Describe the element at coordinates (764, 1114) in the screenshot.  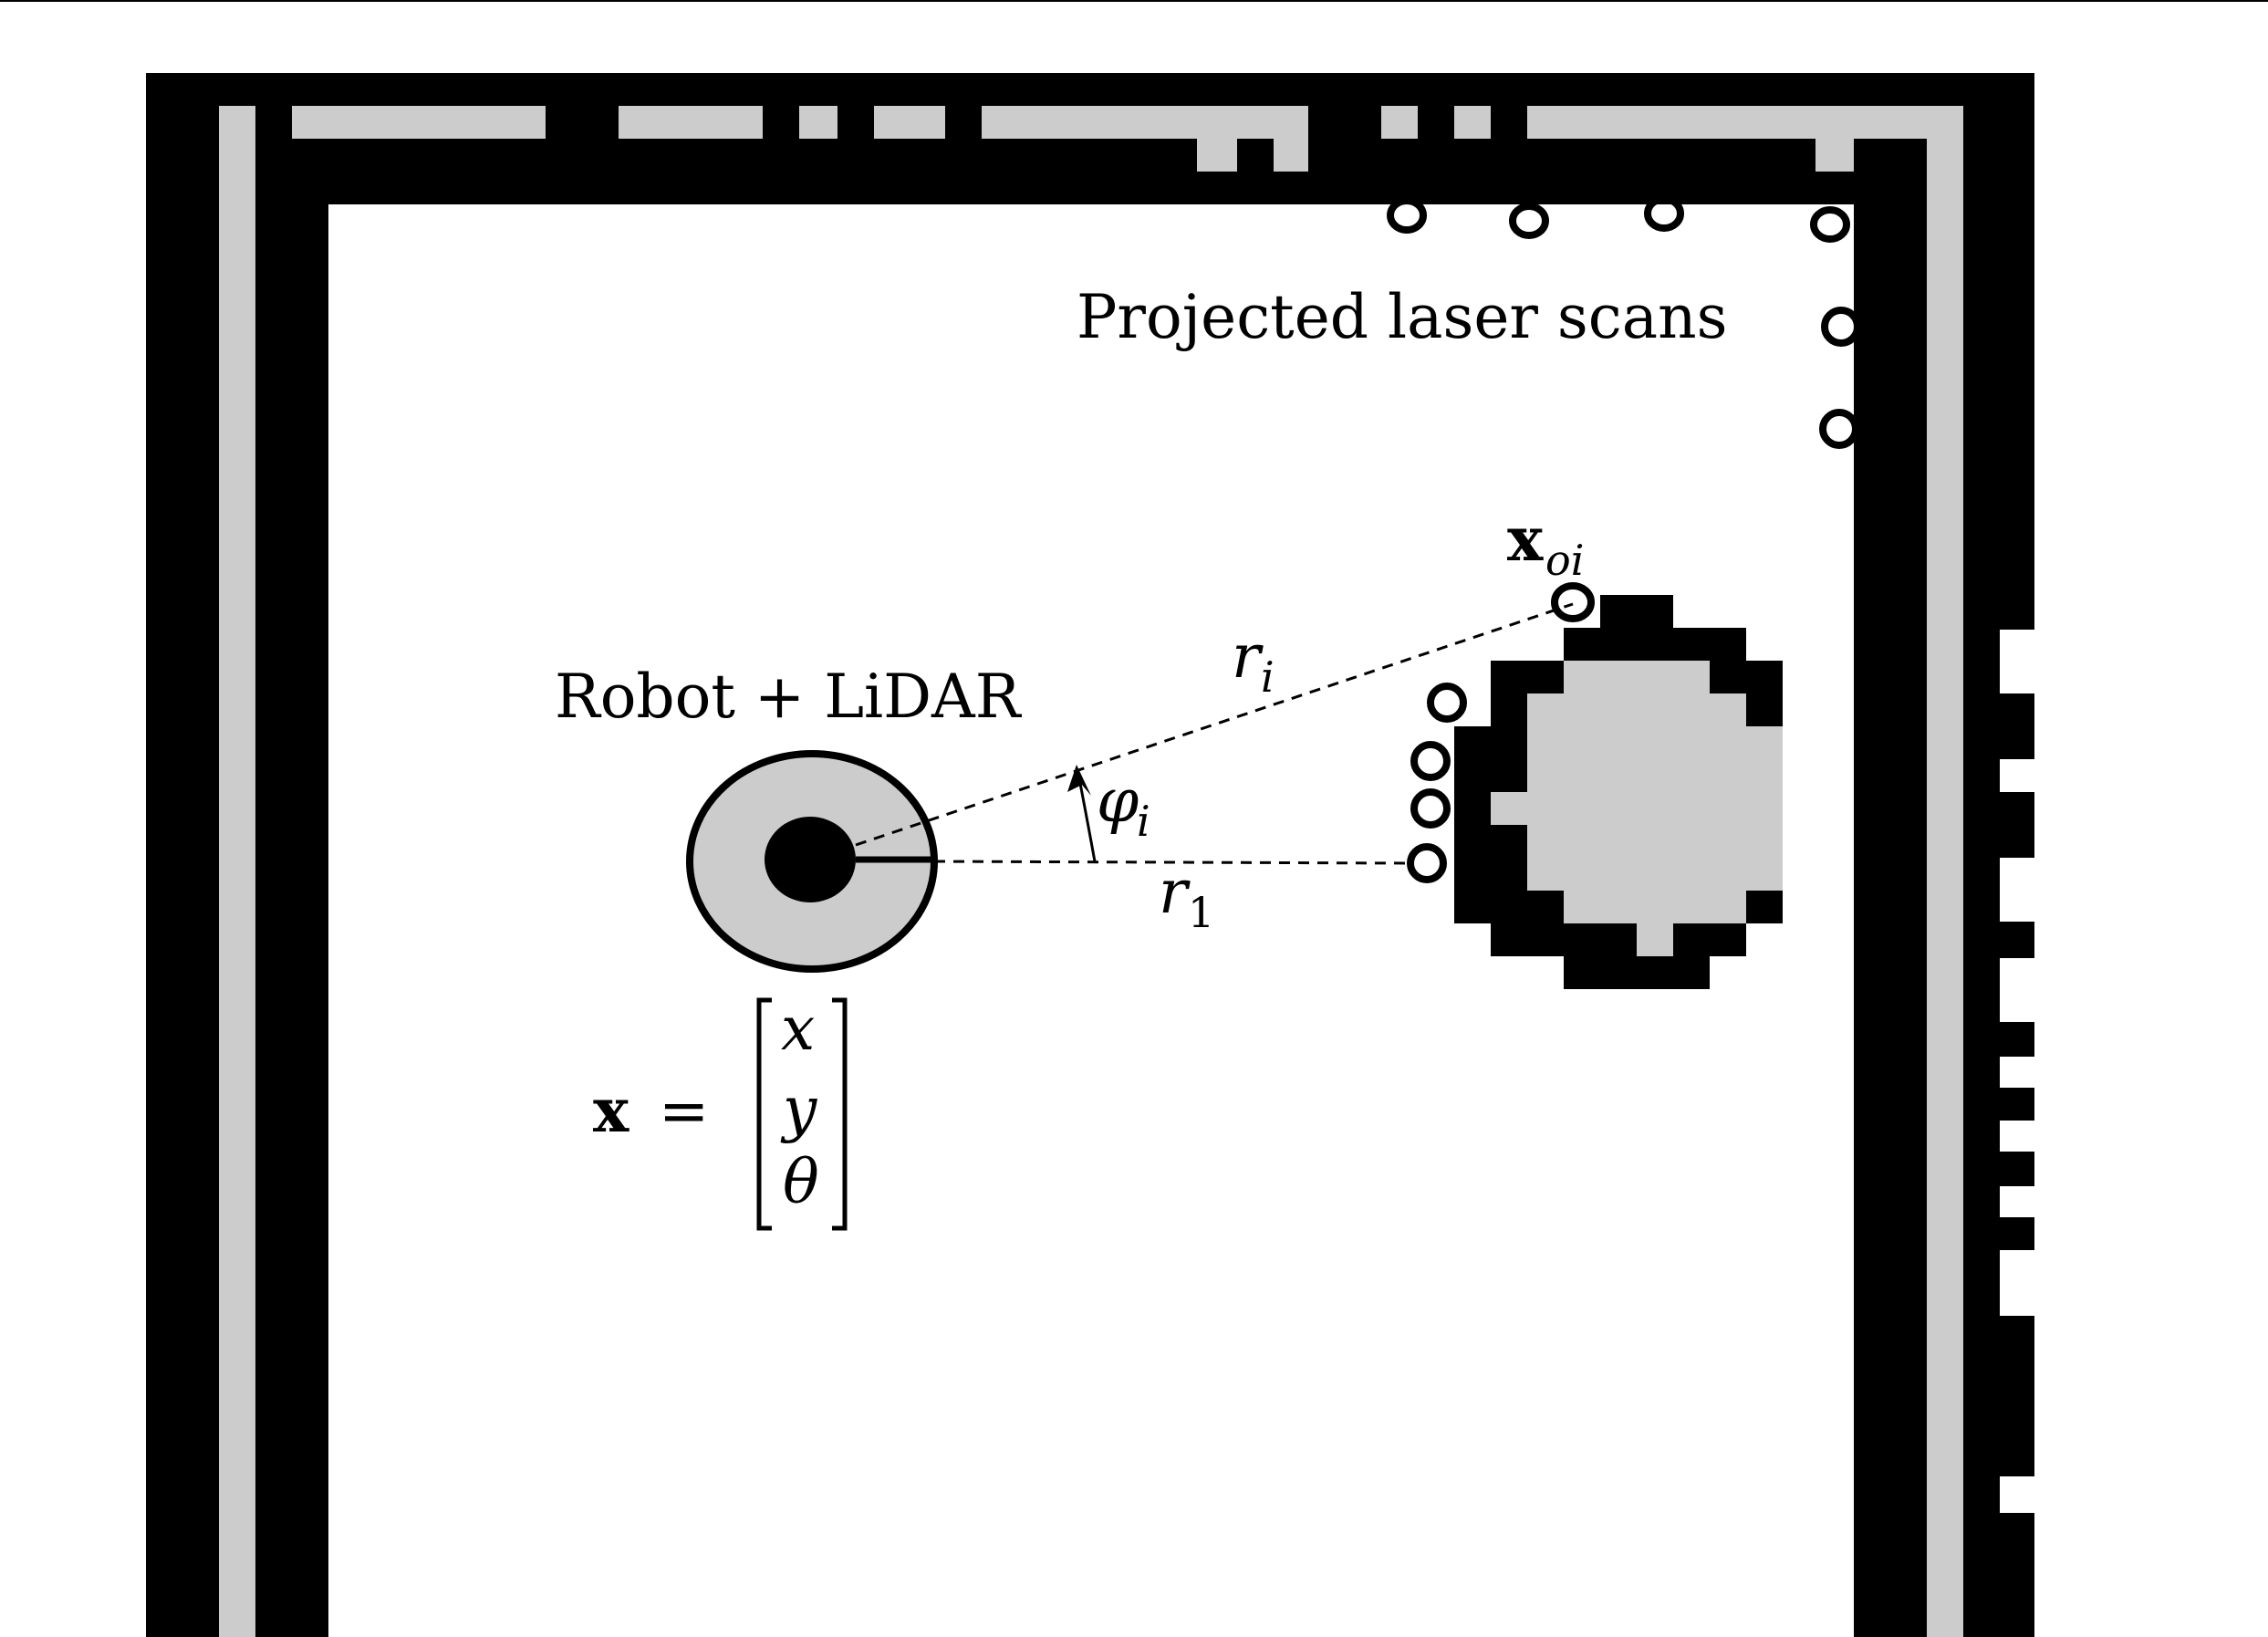
I see `left-bracket` at that location.